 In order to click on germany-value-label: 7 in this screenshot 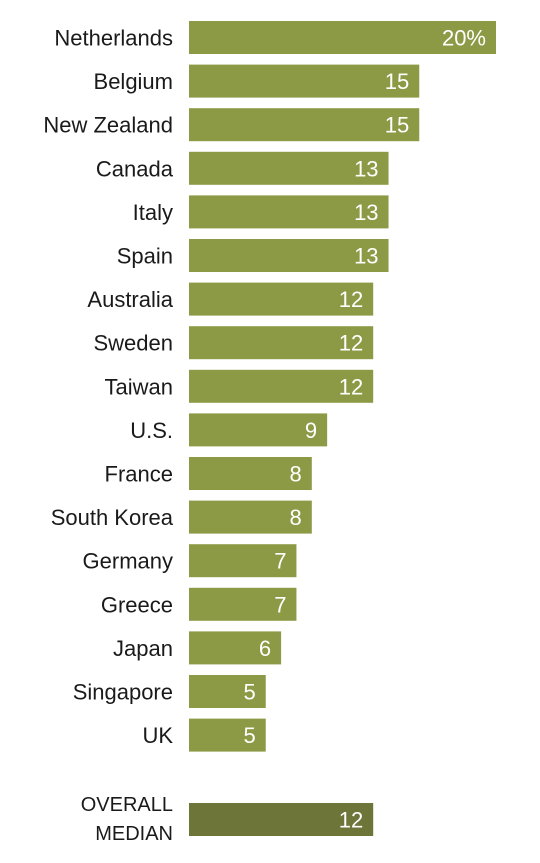, I will do `click(280, 561)`.